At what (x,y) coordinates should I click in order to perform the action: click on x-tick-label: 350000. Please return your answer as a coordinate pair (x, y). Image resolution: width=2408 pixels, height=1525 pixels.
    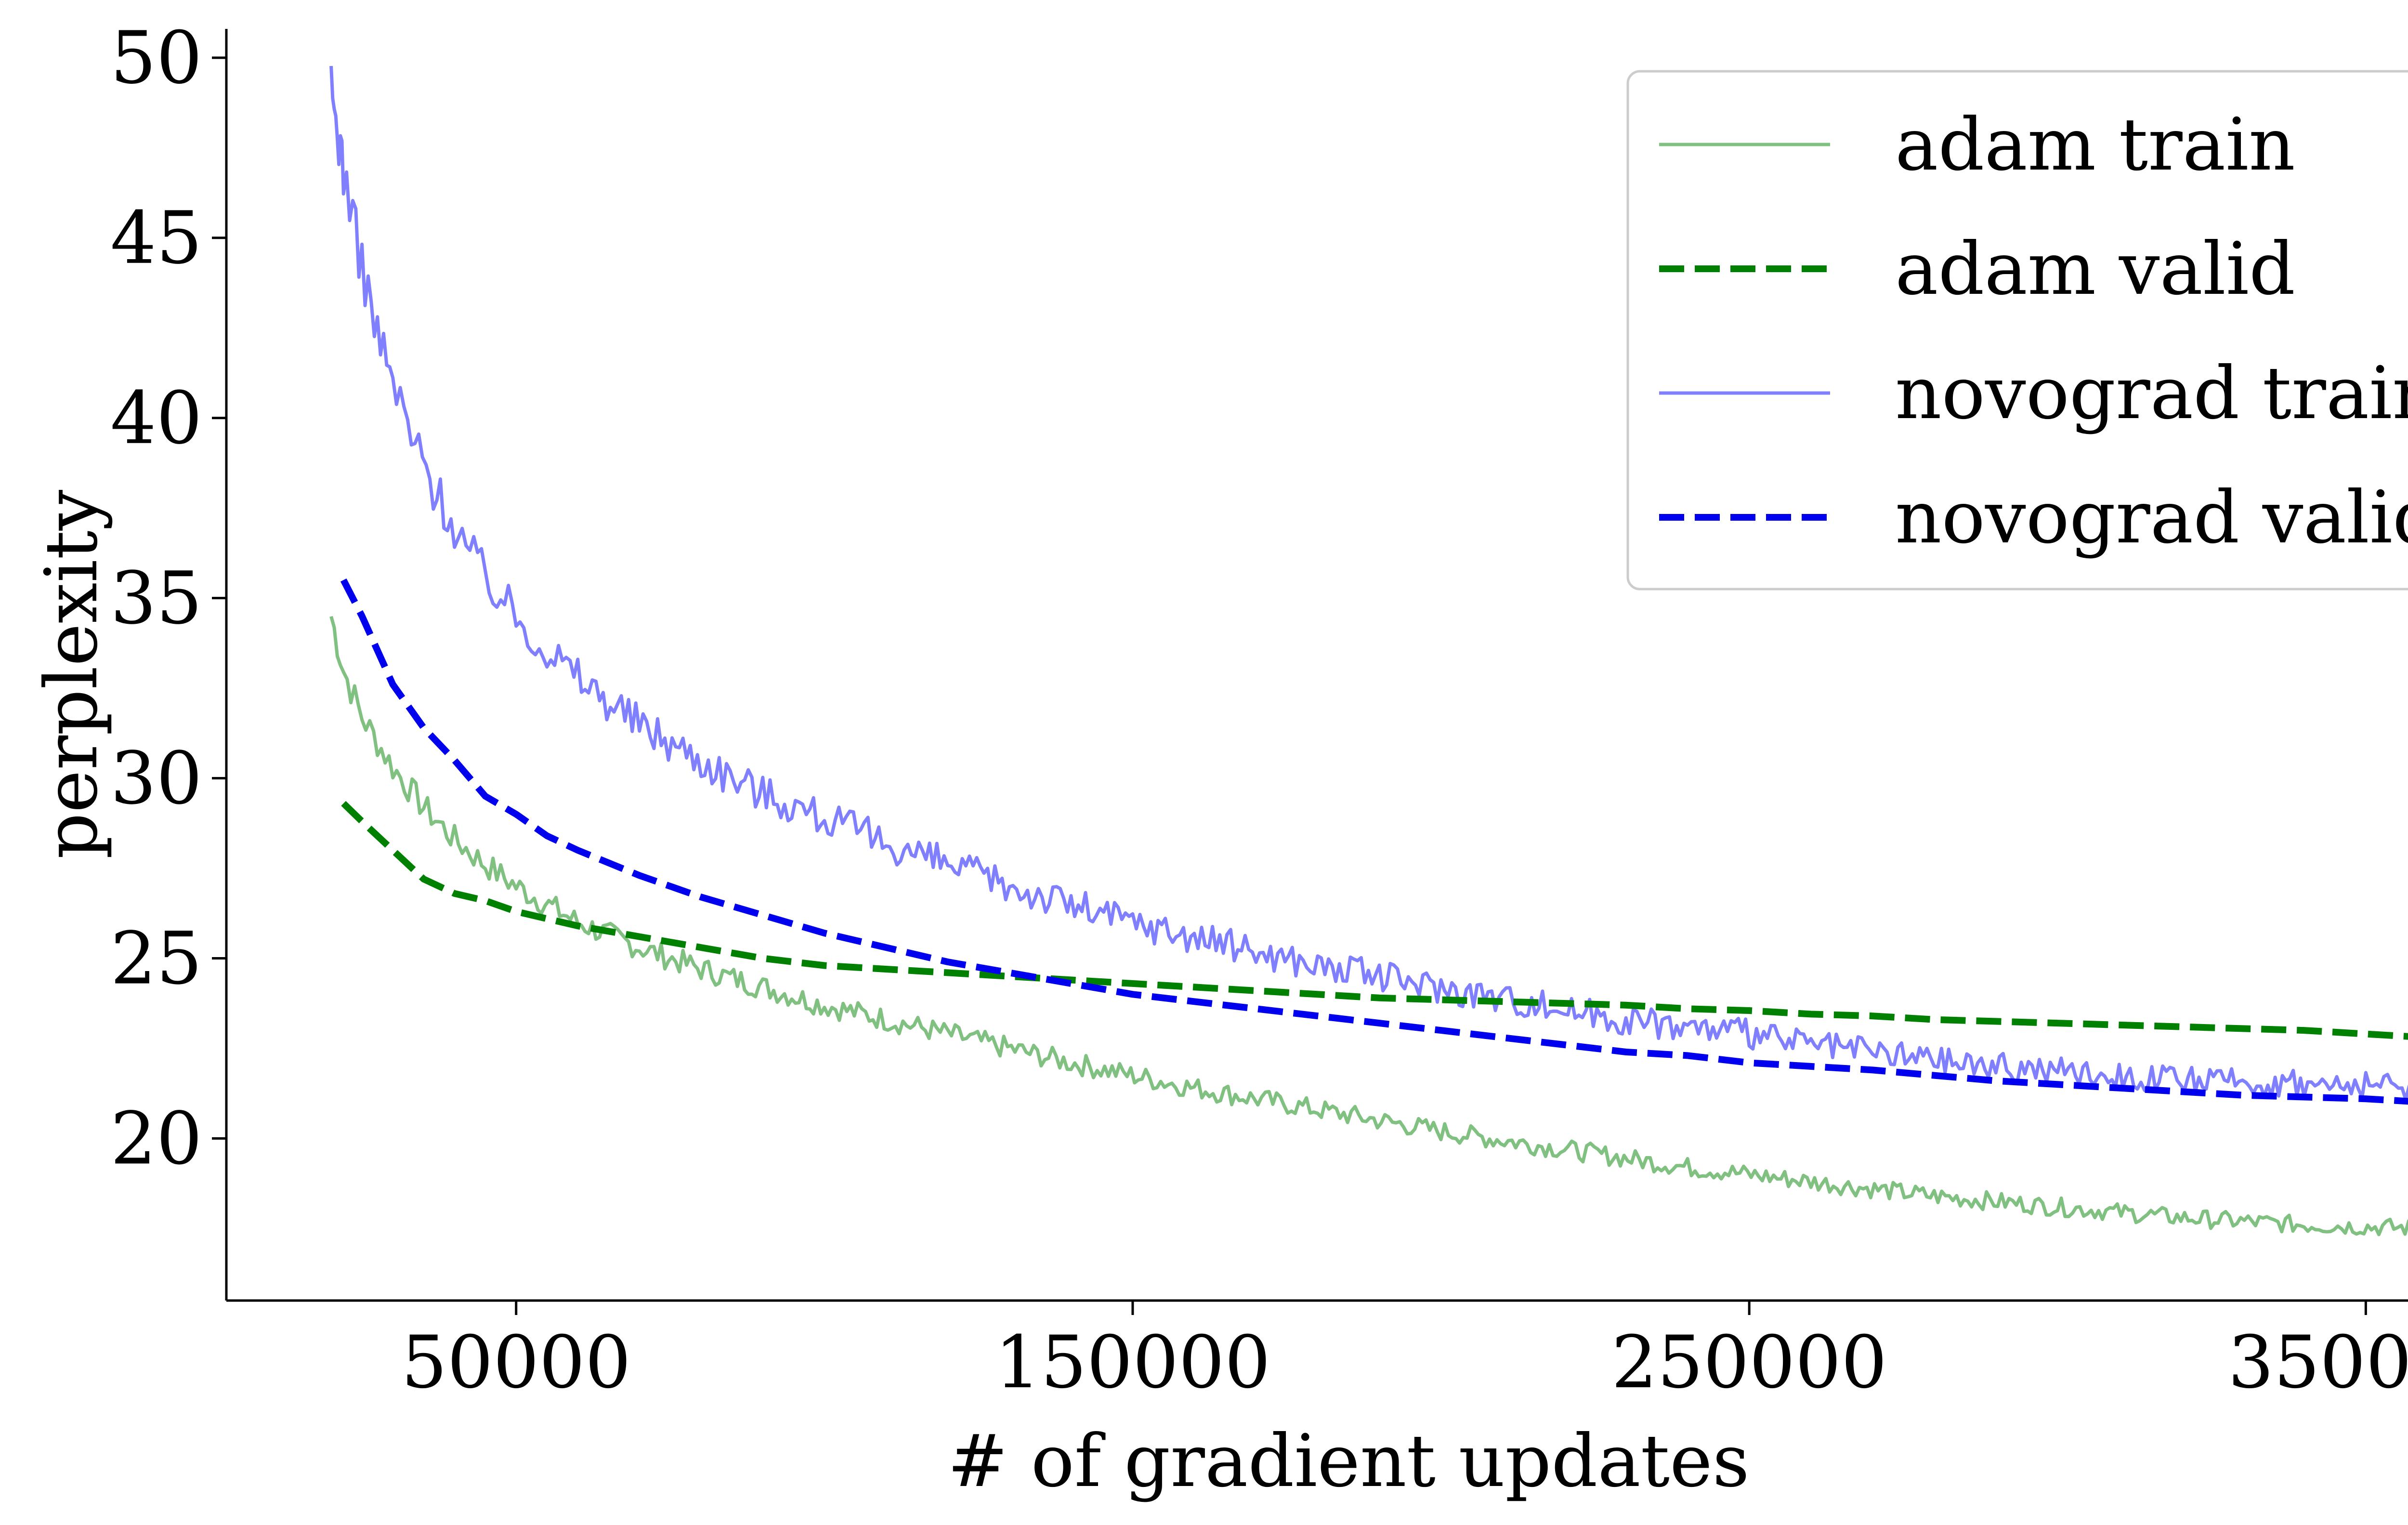
    Looking at the image, I should click on (2318, 1363).